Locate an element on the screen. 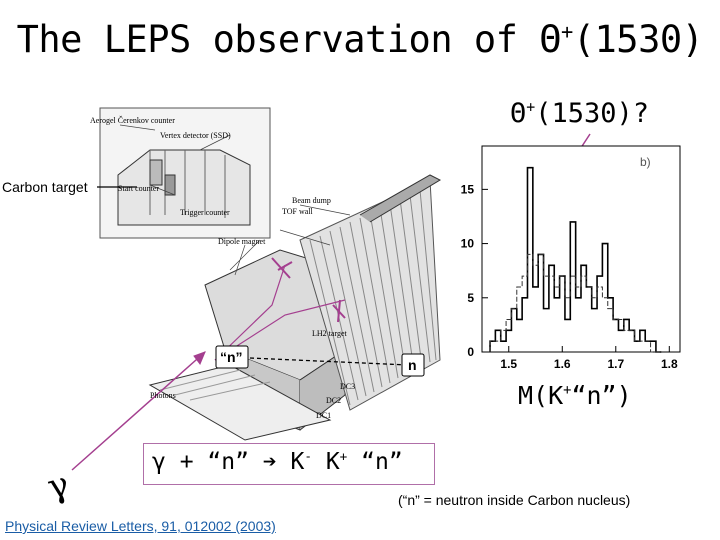 The image size is (720, 540). histogram-series is located at coordinates (575, 259).